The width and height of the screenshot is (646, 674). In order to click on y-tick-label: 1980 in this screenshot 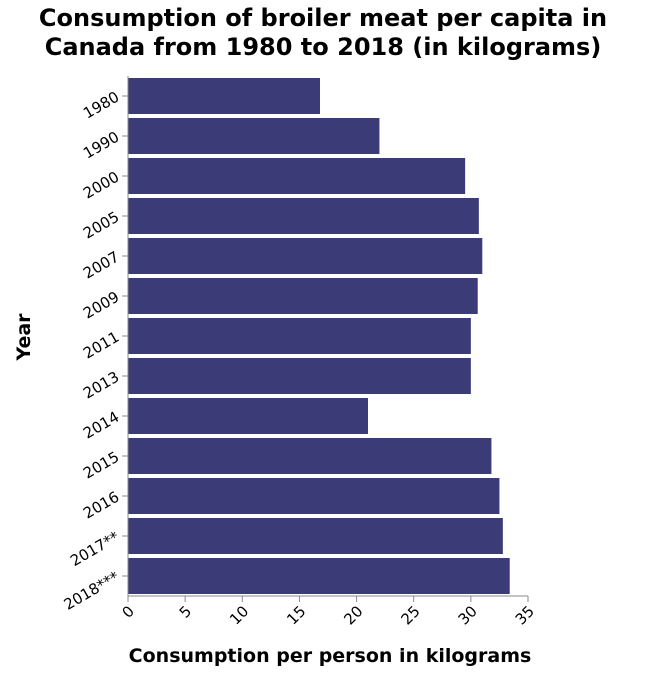, I will do `click(101, 105)`.